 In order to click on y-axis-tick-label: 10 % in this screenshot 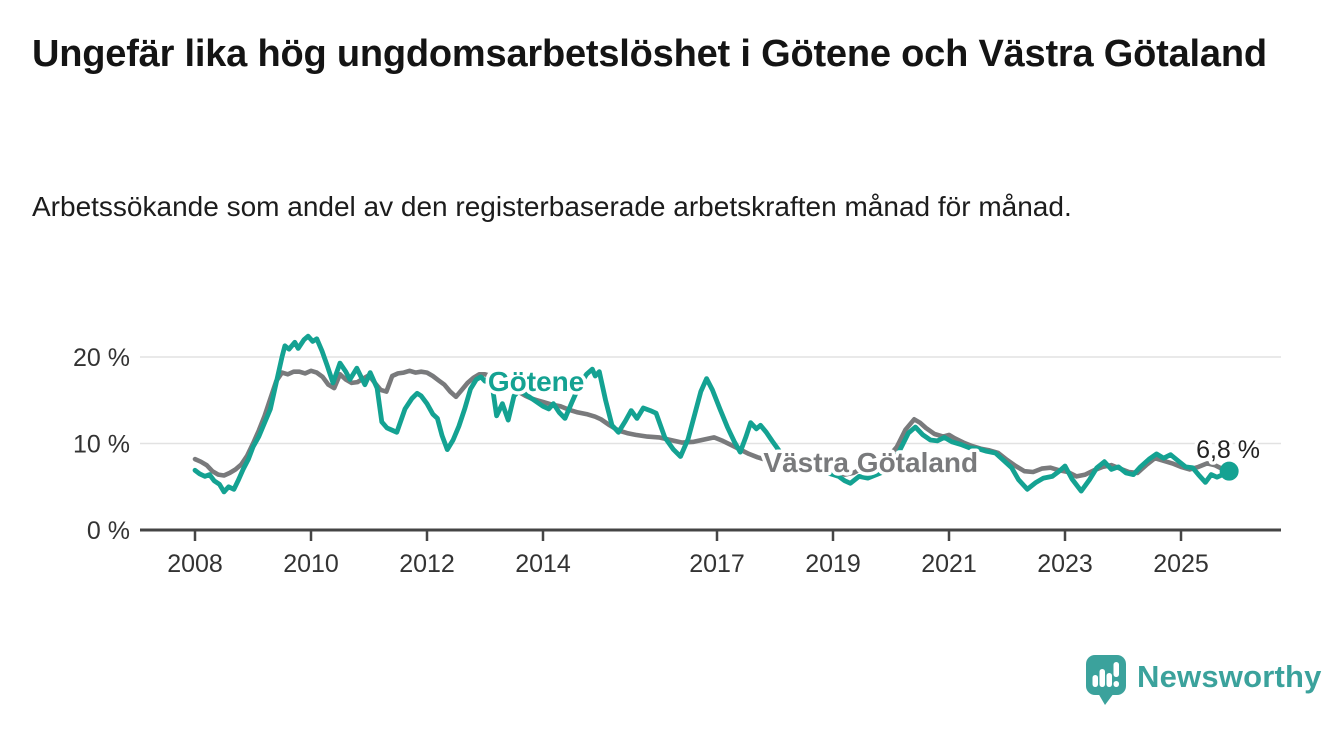, I will do `click(101, 445)`.